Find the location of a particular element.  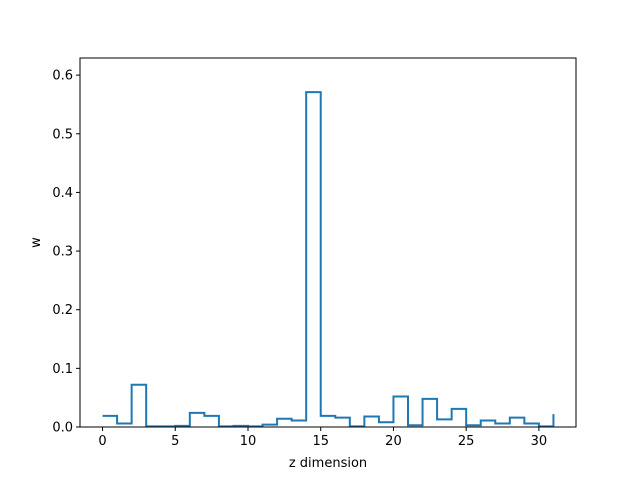

x-tick-label: 0 is located at coordinates (102, 441).